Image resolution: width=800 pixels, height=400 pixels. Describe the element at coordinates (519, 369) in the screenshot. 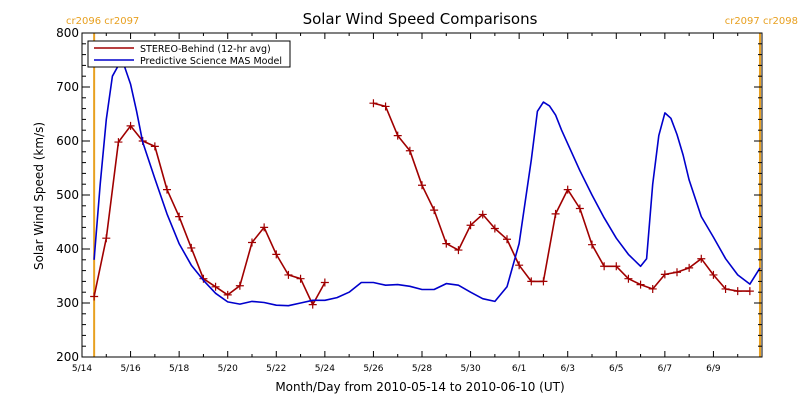

I see `x-tick-label: 6/1` at that location.